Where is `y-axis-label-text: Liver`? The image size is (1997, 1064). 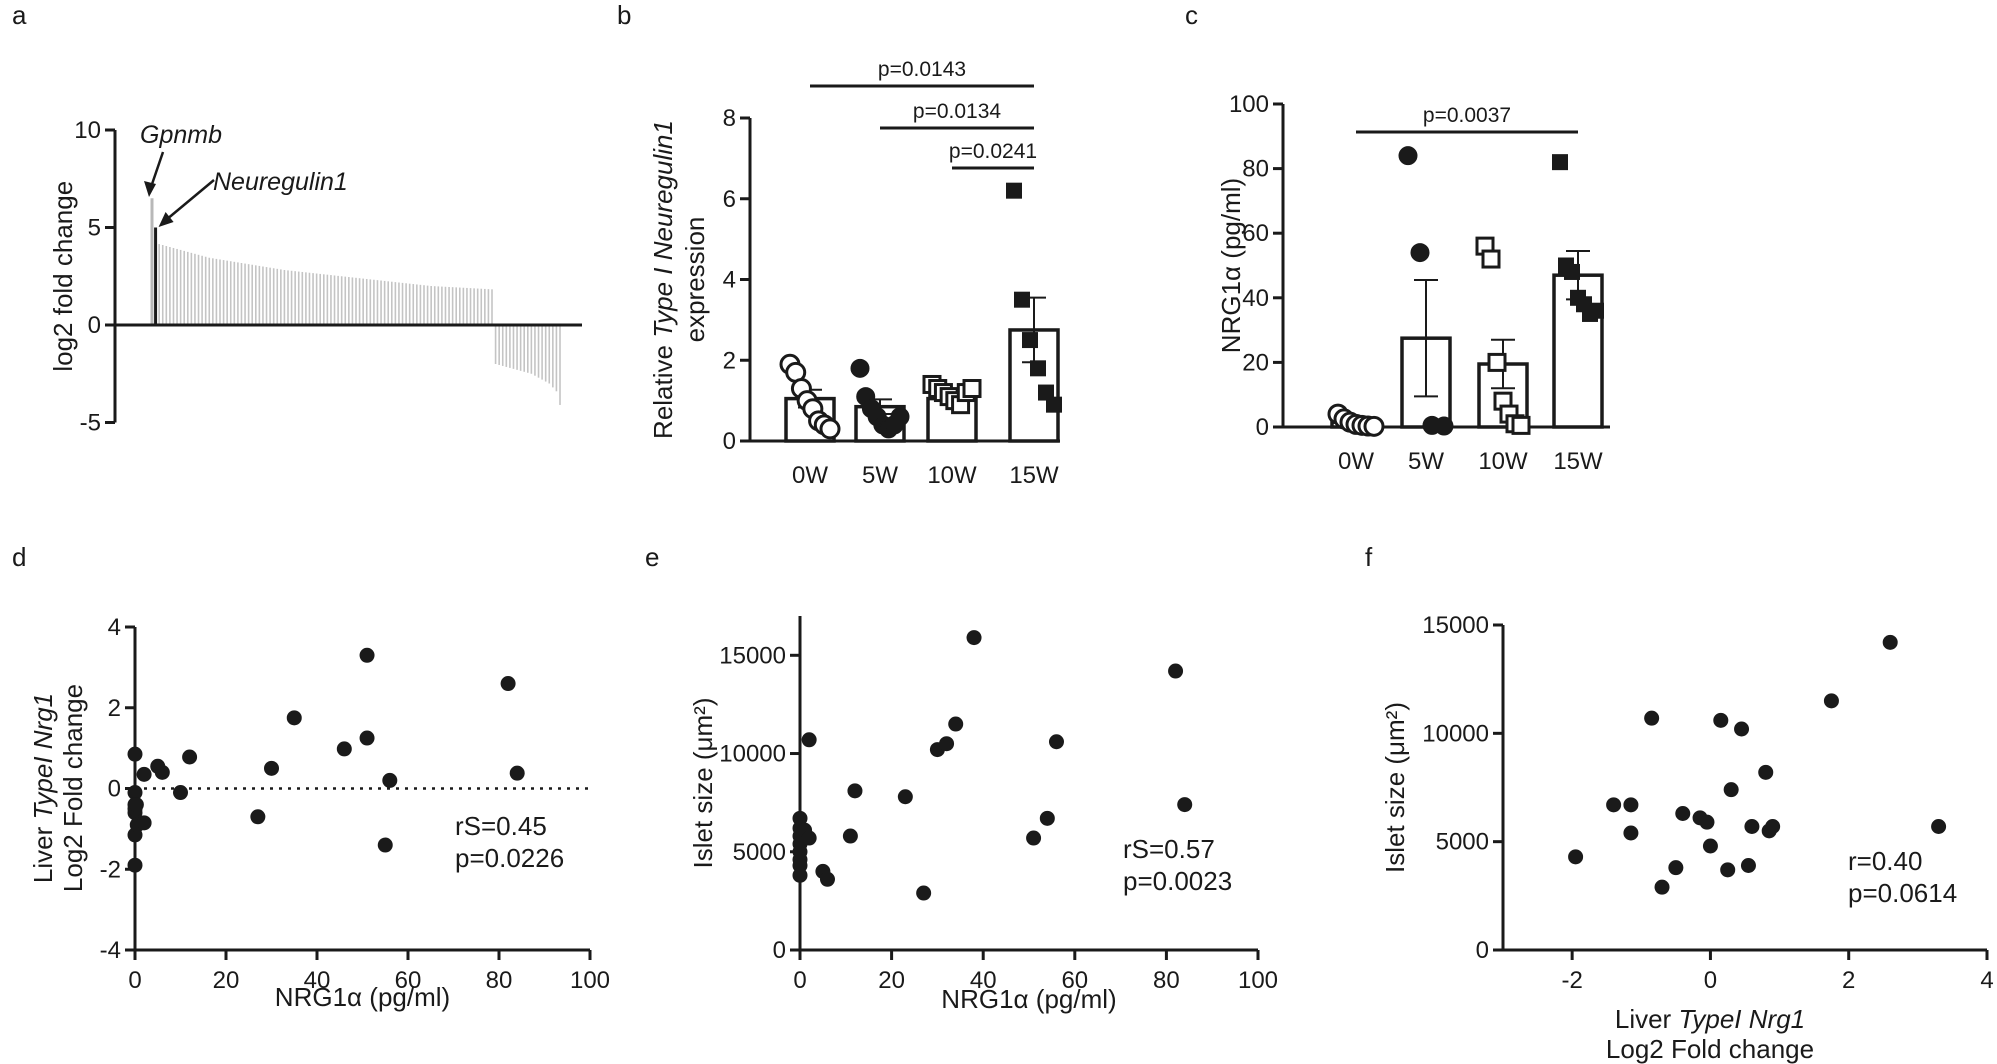
y-axis-label-text: Liver is located at coordinates (43, 852).